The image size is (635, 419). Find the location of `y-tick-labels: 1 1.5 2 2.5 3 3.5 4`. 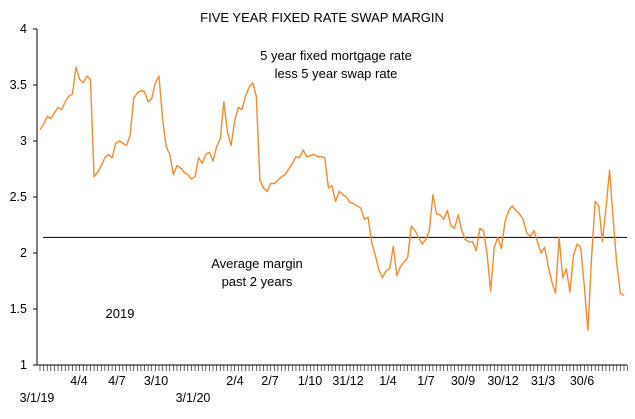

y-tick-labels: 1 1.5 2 2.5 3 3.5 4 is located at coordinates (18, 197).